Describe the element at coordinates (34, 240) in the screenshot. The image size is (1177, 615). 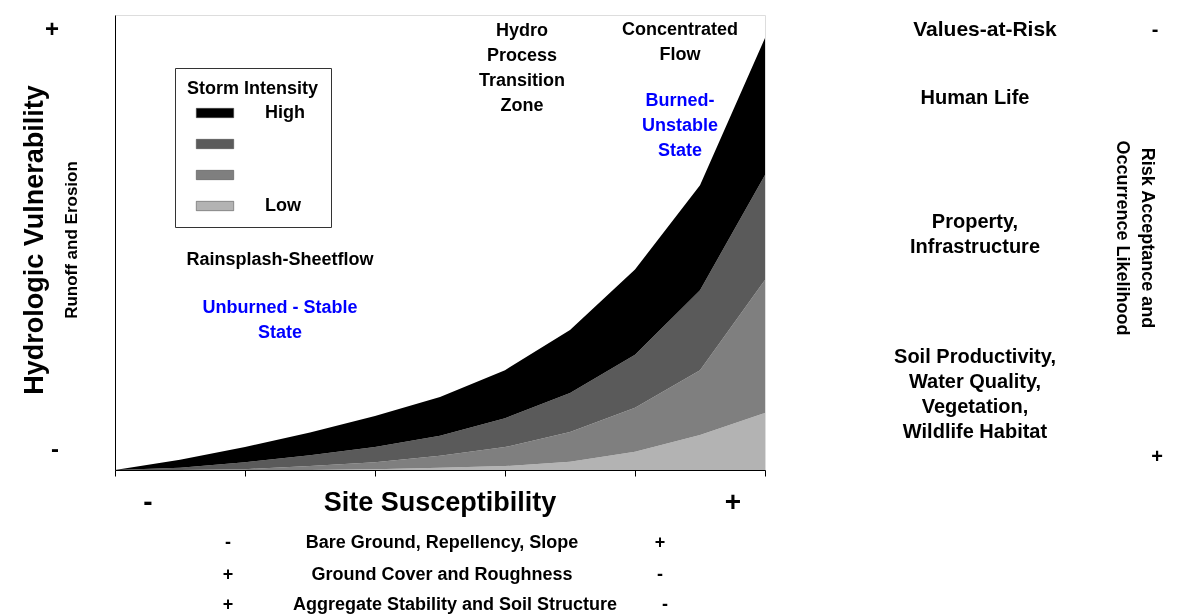
I see `y-axis-title: Hydrologic Vulnerability` at that location.